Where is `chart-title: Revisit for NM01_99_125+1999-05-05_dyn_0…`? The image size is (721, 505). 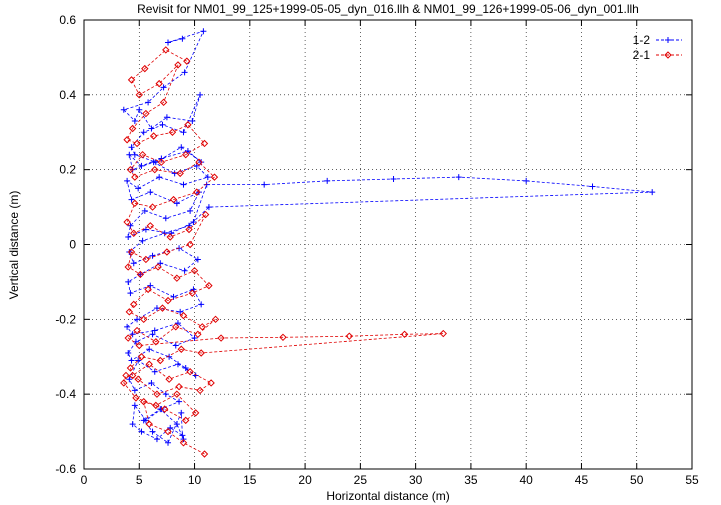
chart-title: Revisit for NM01_99_125+1999-05-05_dyn_0… is located at coordinates (388, 9).